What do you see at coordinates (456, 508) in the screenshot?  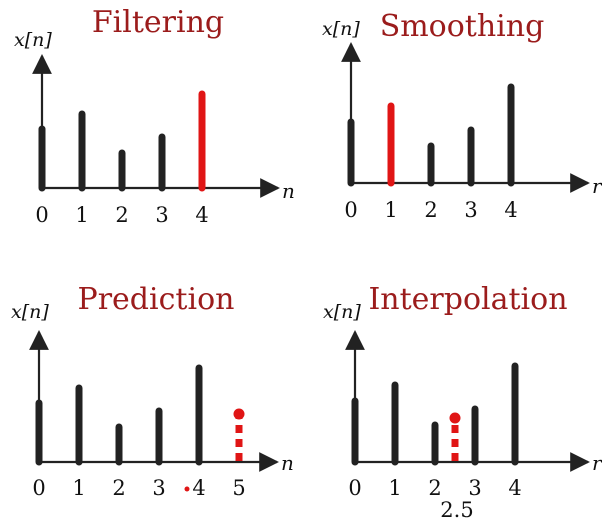 I see `tick-label-extra: 2.5` at bounding box center [456, 508].